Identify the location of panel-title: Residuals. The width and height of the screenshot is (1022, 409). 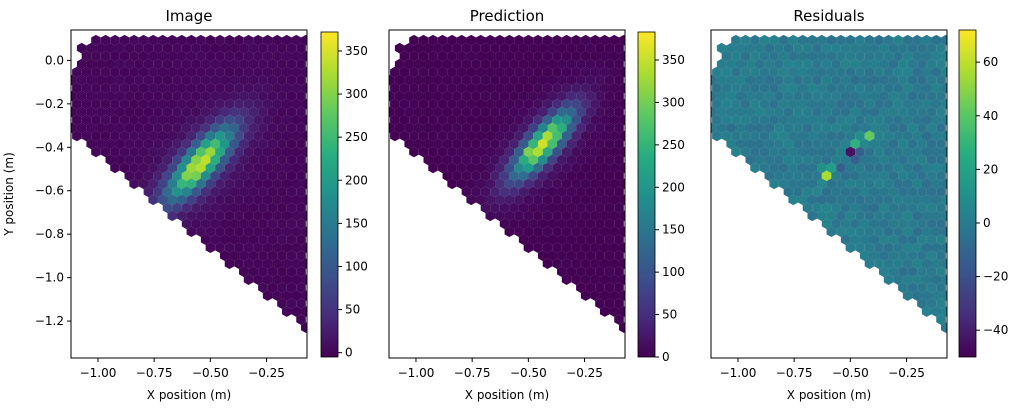
(828, 16).